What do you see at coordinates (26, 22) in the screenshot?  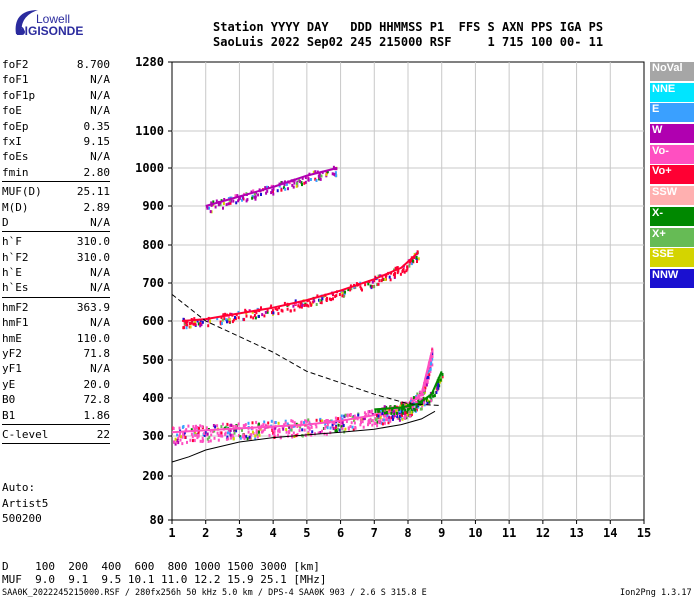 I see `logo-swoosh-icon` at bounding box center [26, 22].